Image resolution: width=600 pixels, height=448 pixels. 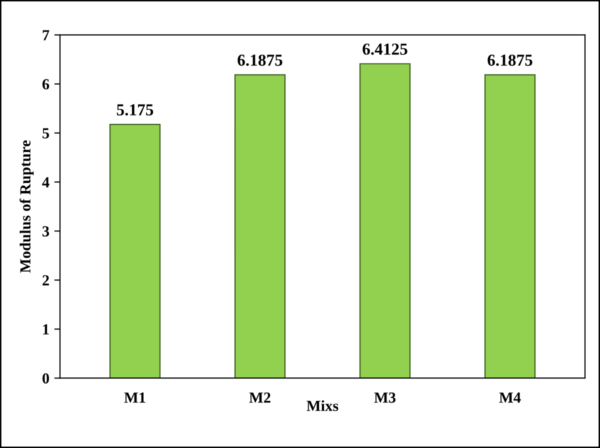 What do you see at coordinates (259, 397) in the screenshot?
I see `x-tick-label: M2` at bounding box center [259, 397].